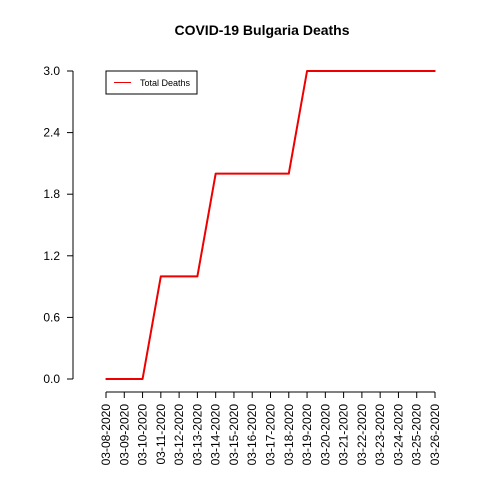 Image resolution: width=480 pixels, height=480 pixels. I want to click on y-tick-label: 0.6, so click(51, 317).